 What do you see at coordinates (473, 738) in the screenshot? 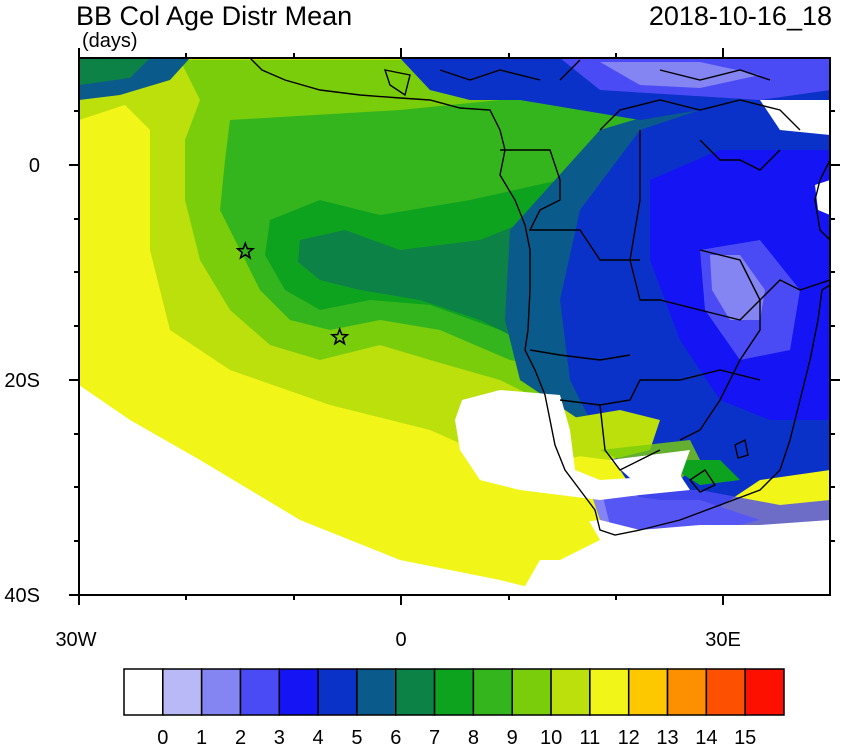
I see `colorbar-label: 8` at bounding box center [473, 738].